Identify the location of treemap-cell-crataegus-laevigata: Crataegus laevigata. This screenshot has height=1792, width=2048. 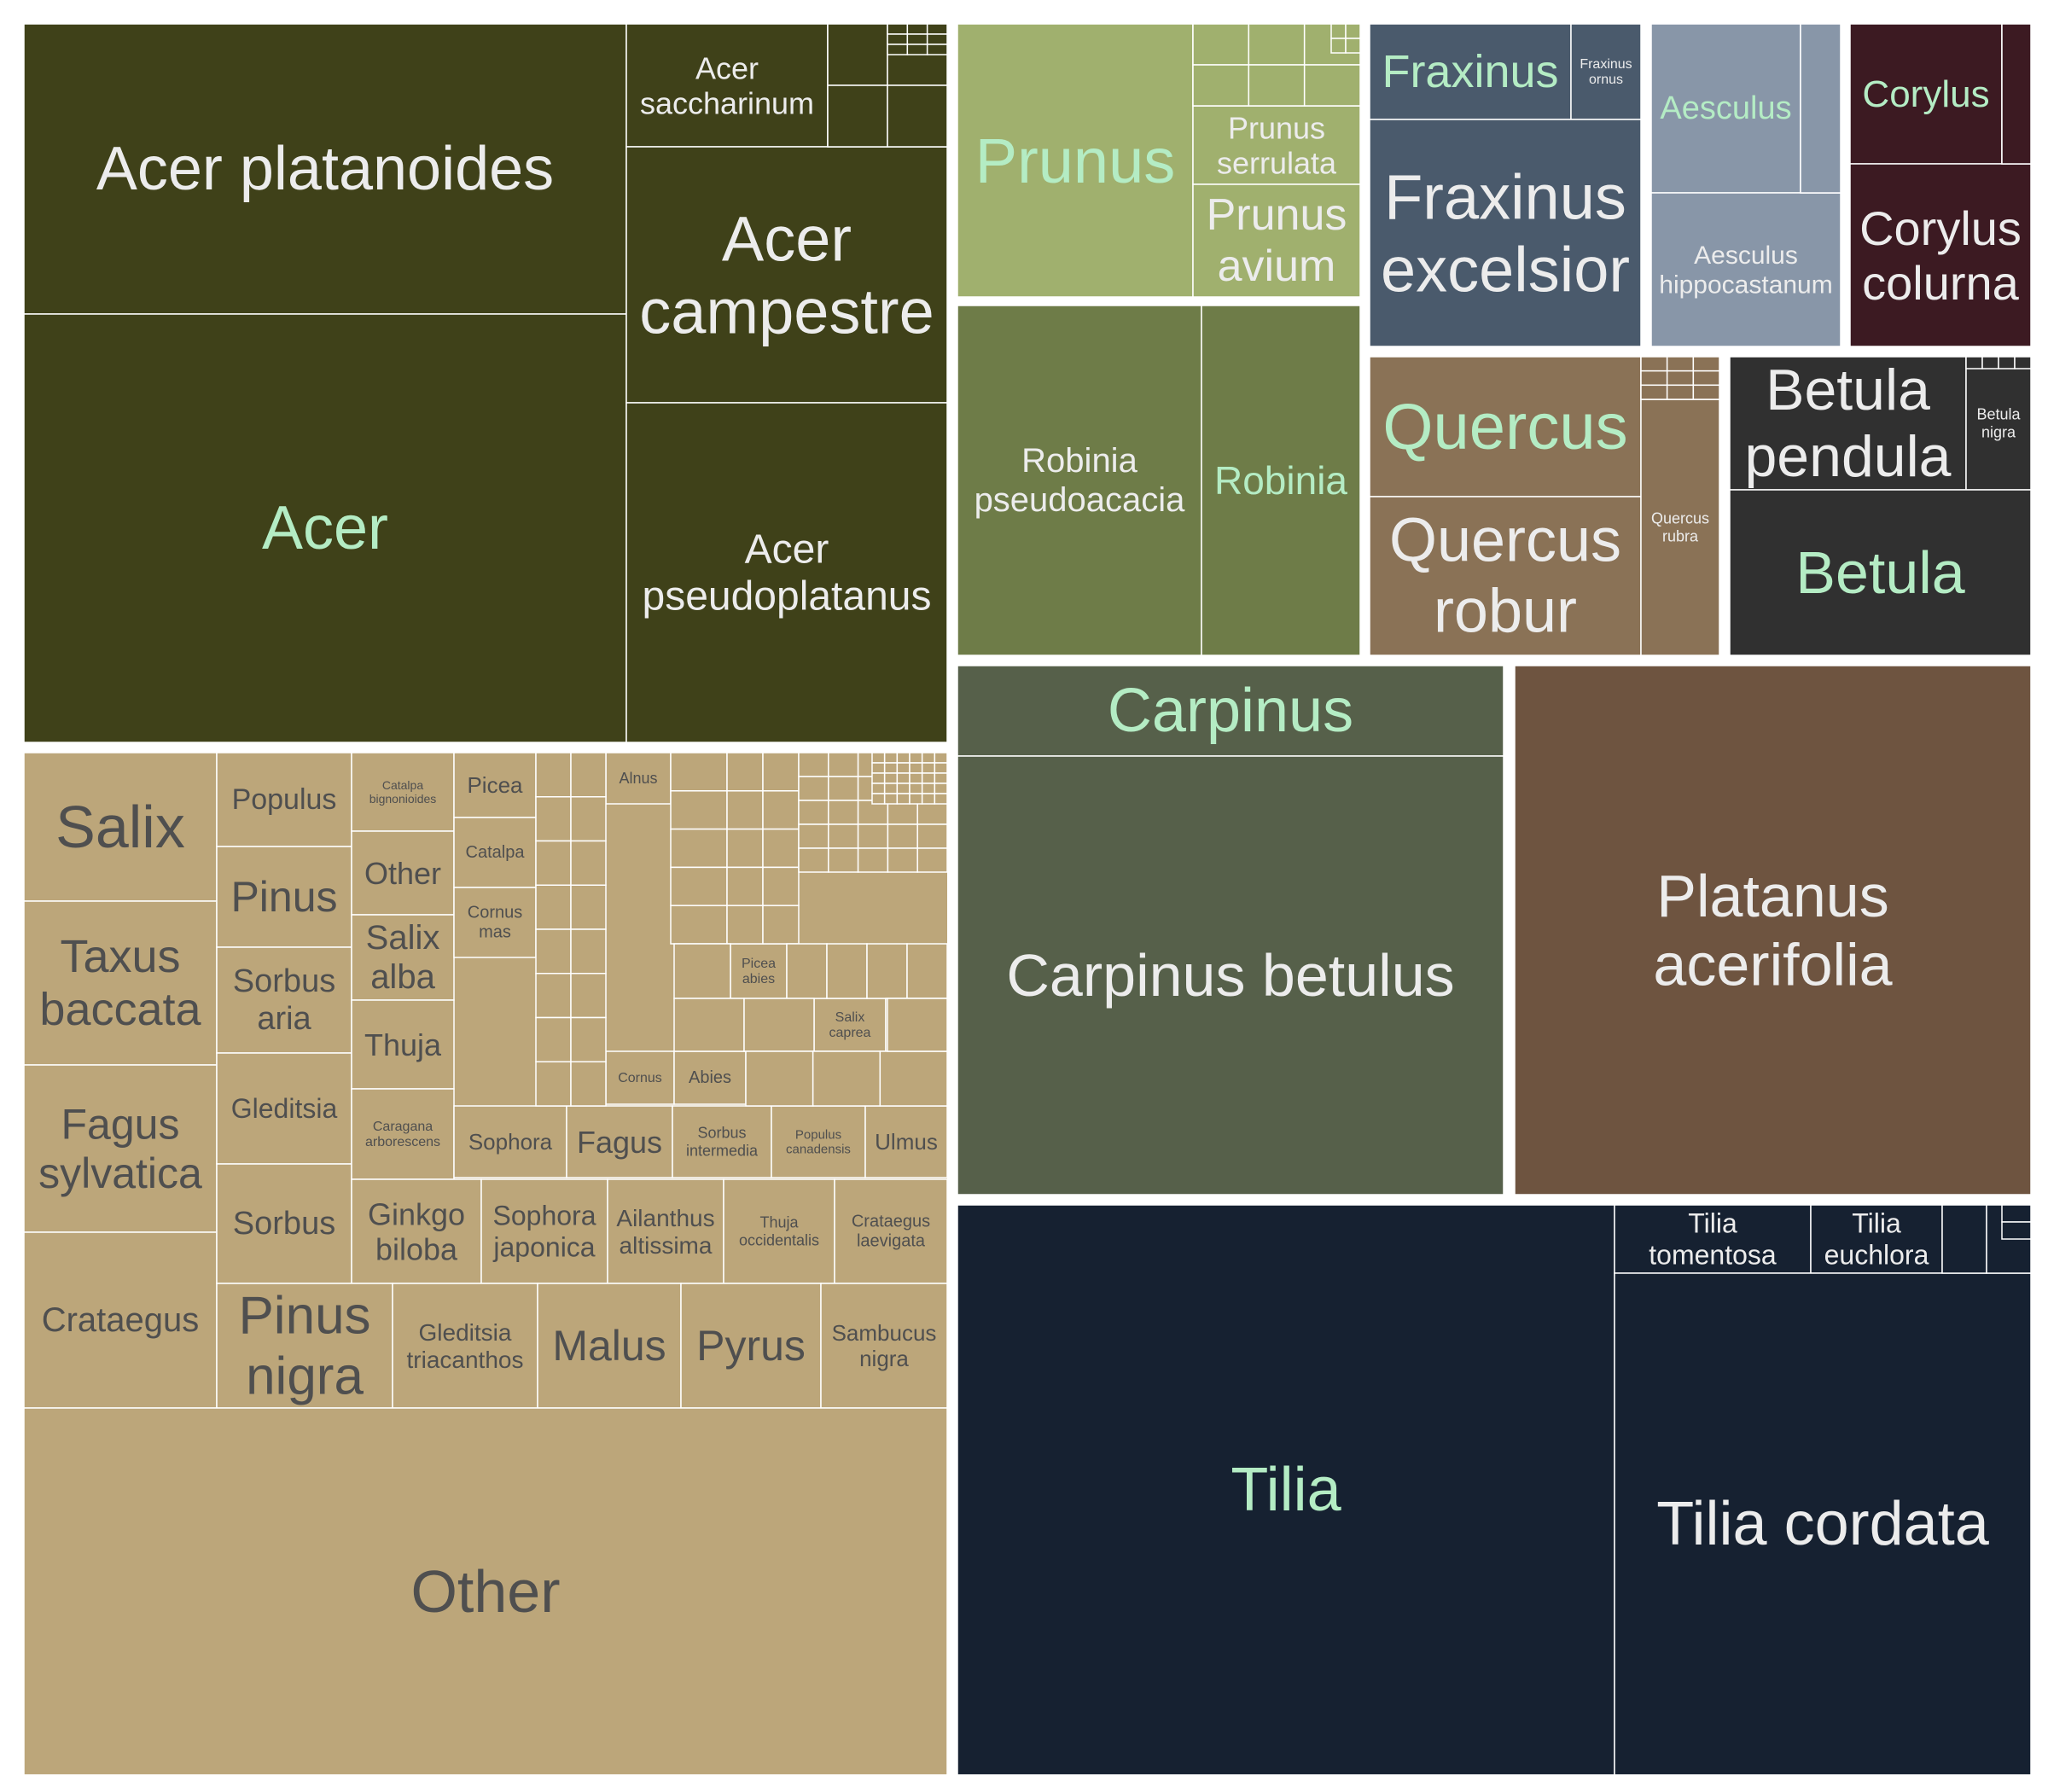
(891, 1231).